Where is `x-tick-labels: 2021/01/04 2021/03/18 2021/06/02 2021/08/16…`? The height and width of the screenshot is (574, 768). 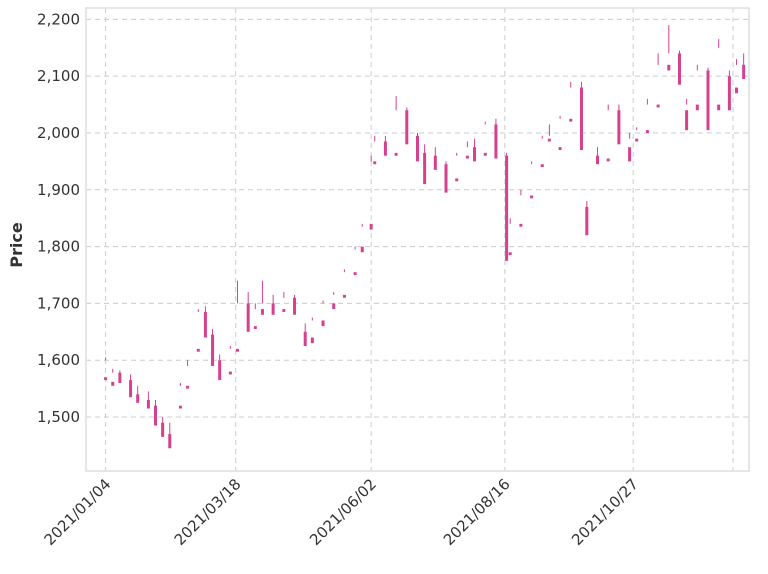 x-tick-labels: 2021/01/04 2021/03/18 2021/06/02 2021/08/16… is located at coordinates (341, 512).